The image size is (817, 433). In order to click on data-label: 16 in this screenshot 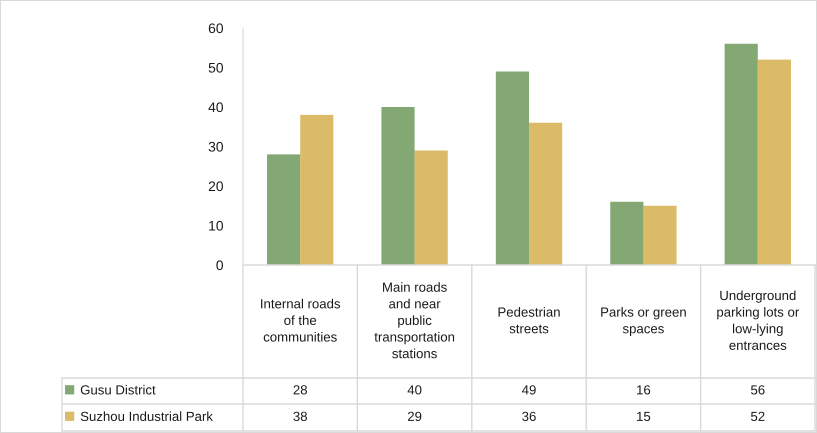, I will do `click(643, 390)`.